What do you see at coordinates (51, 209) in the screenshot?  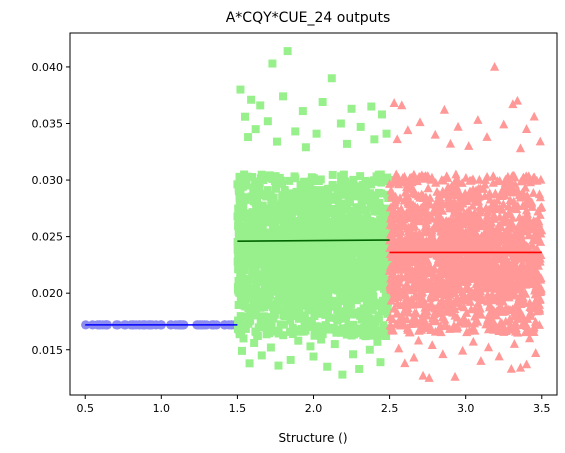 I see `y-axis: 0.015 0.020 0.025 0.030 0.035 0.040` at bounding box center [51, 209].